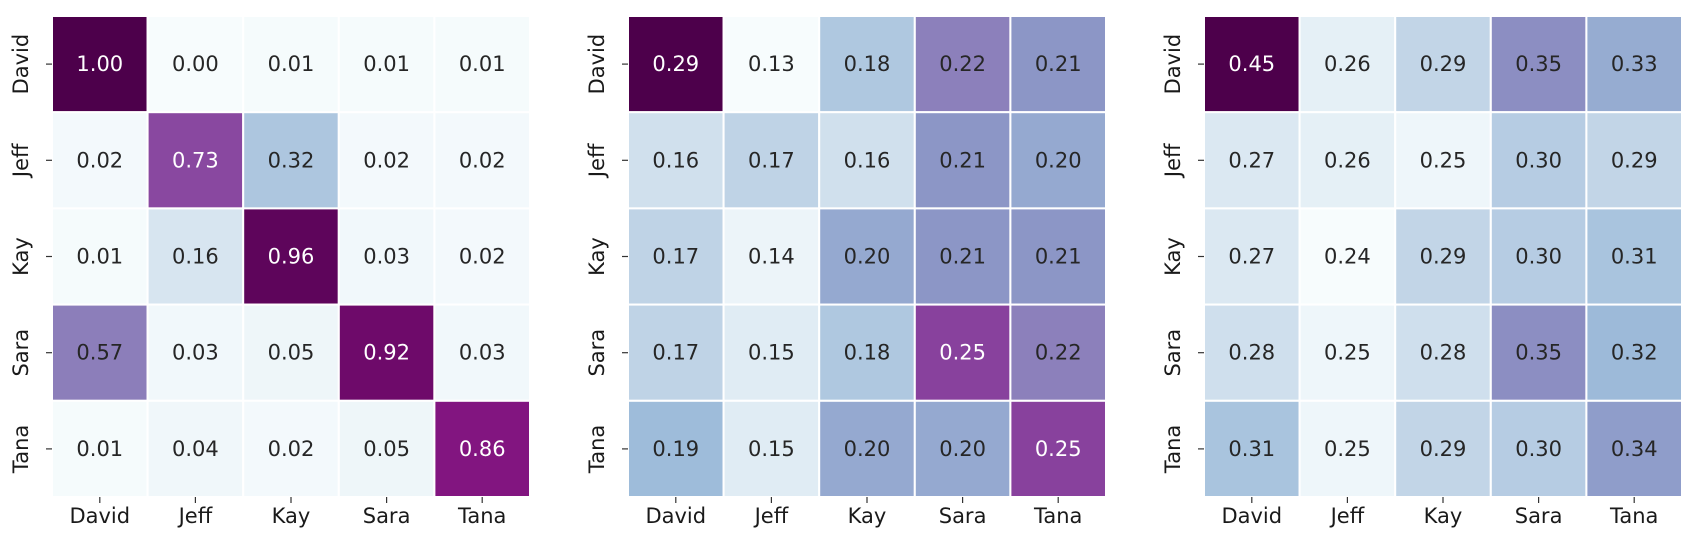  What do you see at coordinates (597, 64) in the screenshot?
I see `y-tick-label: David` at bounding box center [597, 64].